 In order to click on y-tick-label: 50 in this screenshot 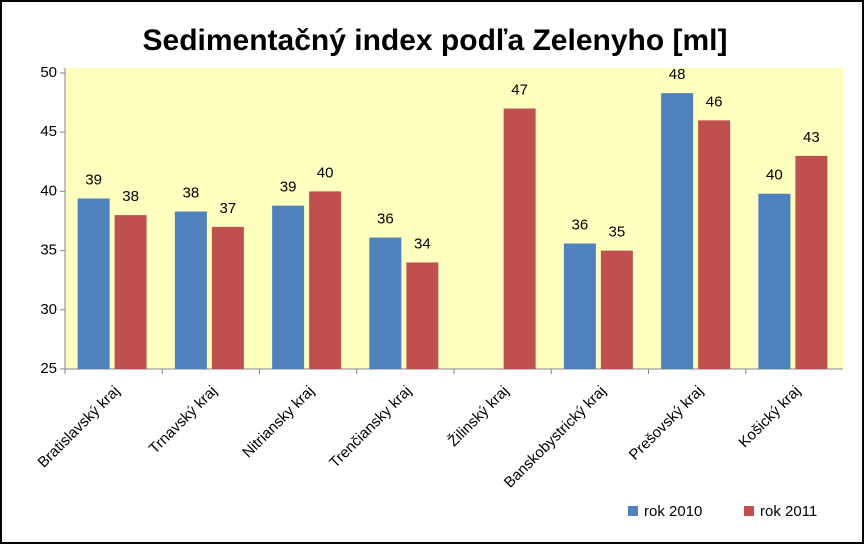, I will do `click(48, 72)`.